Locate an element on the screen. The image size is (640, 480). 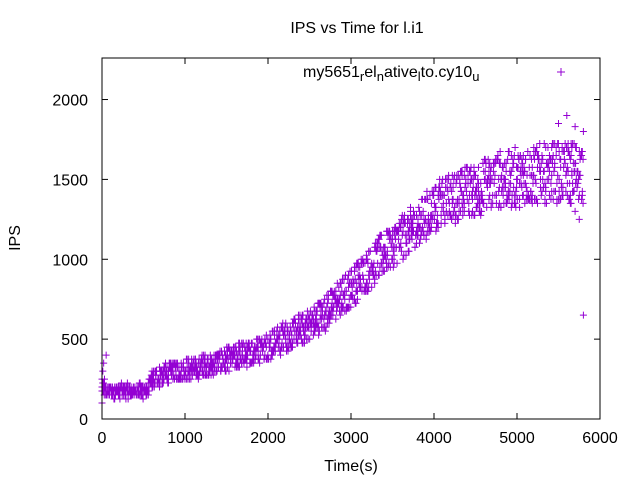
x-tick-label: 5000 is located at coordinates (517, 438).